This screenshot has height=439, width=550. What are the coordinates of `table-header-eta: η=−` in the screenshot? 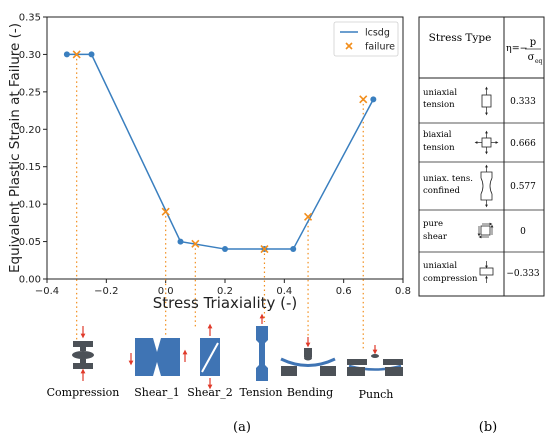 It's located at (517, 48).